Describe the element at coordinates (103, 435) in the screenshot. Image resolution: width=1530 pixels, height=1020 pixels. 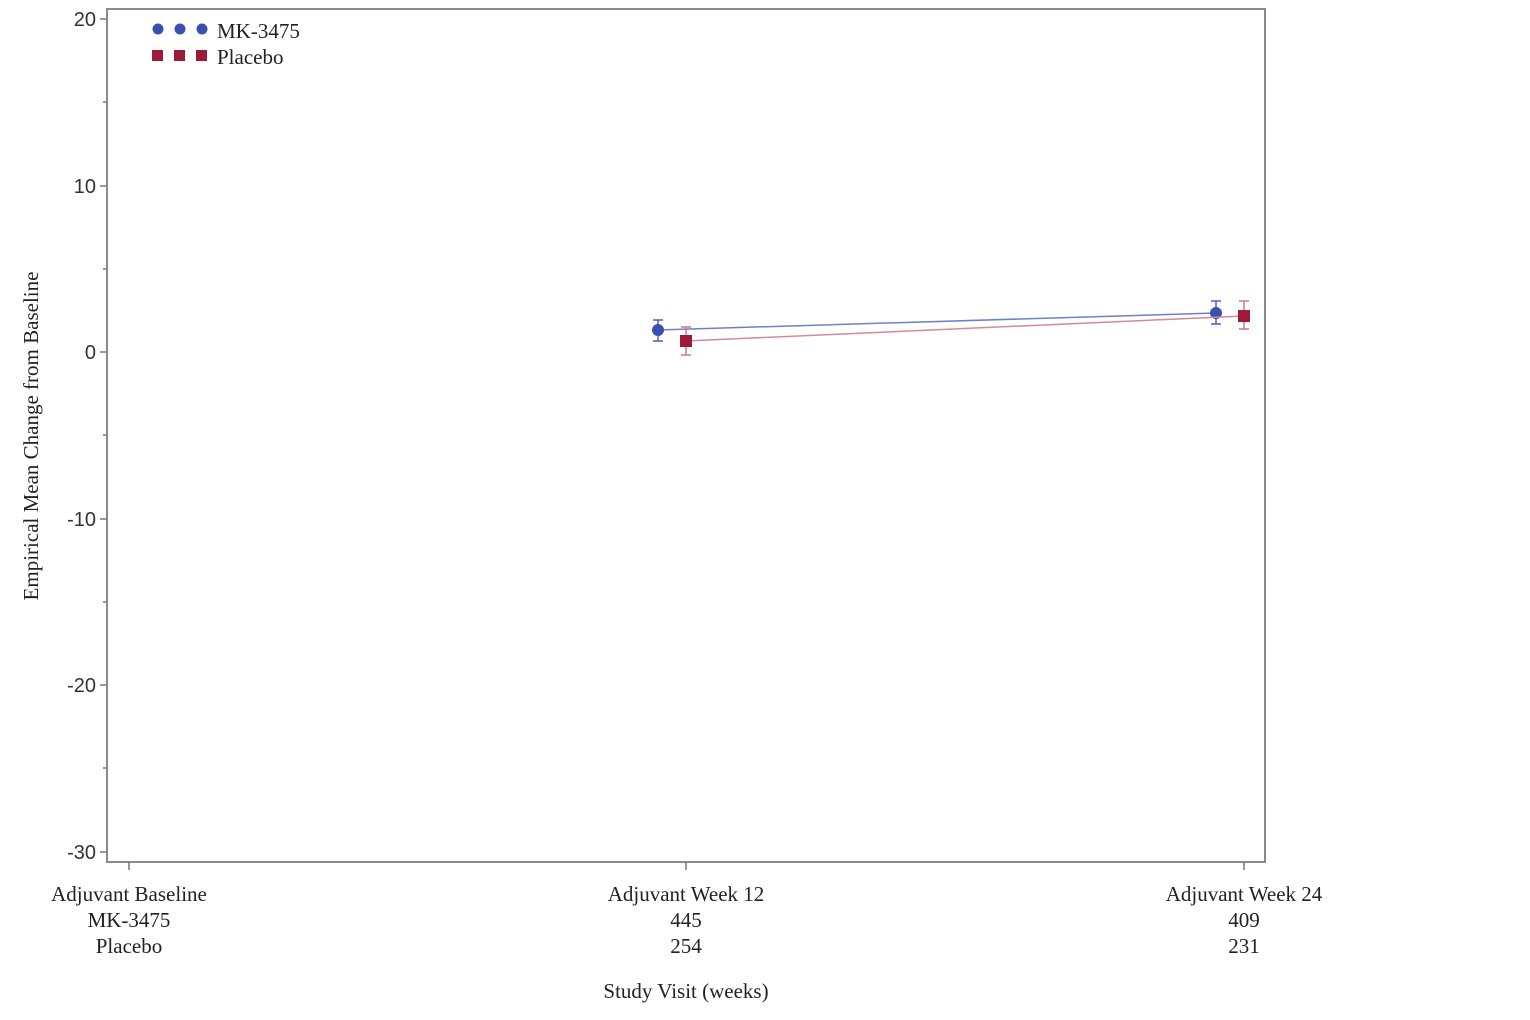
I see `y-axis` at that location.